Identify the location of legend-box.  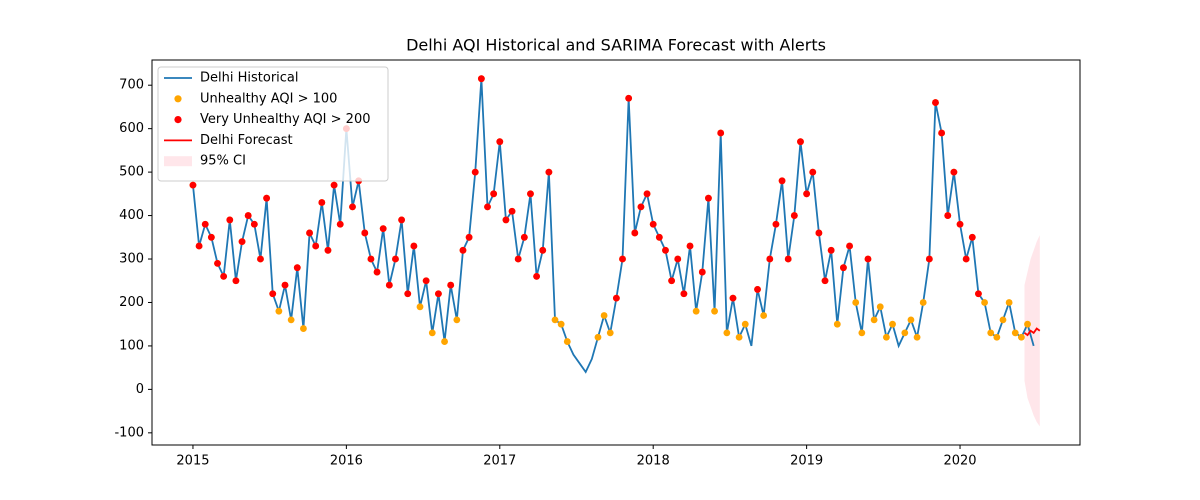
(273, 124).